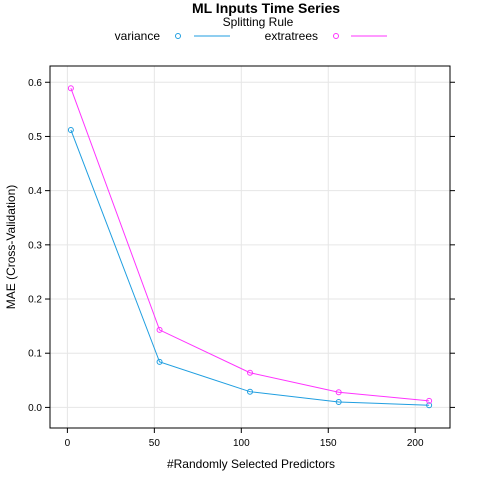 The height and width of the screenshot is (480, 480). What do you see at coordinates (241, 443) in the screenshot?
I see `x-tick-label: 100` at bounding box center [241, 443].